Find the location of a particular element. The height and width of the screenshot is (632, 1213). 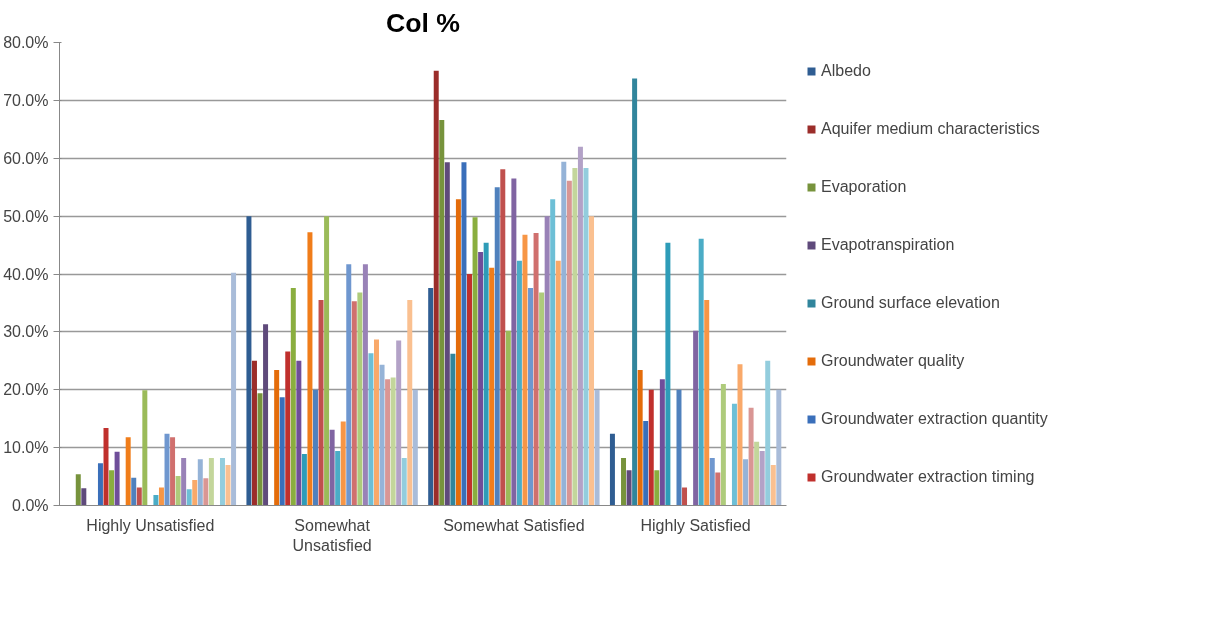

legend-label: Groundwater extraction quantity is located at coordinates (934, 419).